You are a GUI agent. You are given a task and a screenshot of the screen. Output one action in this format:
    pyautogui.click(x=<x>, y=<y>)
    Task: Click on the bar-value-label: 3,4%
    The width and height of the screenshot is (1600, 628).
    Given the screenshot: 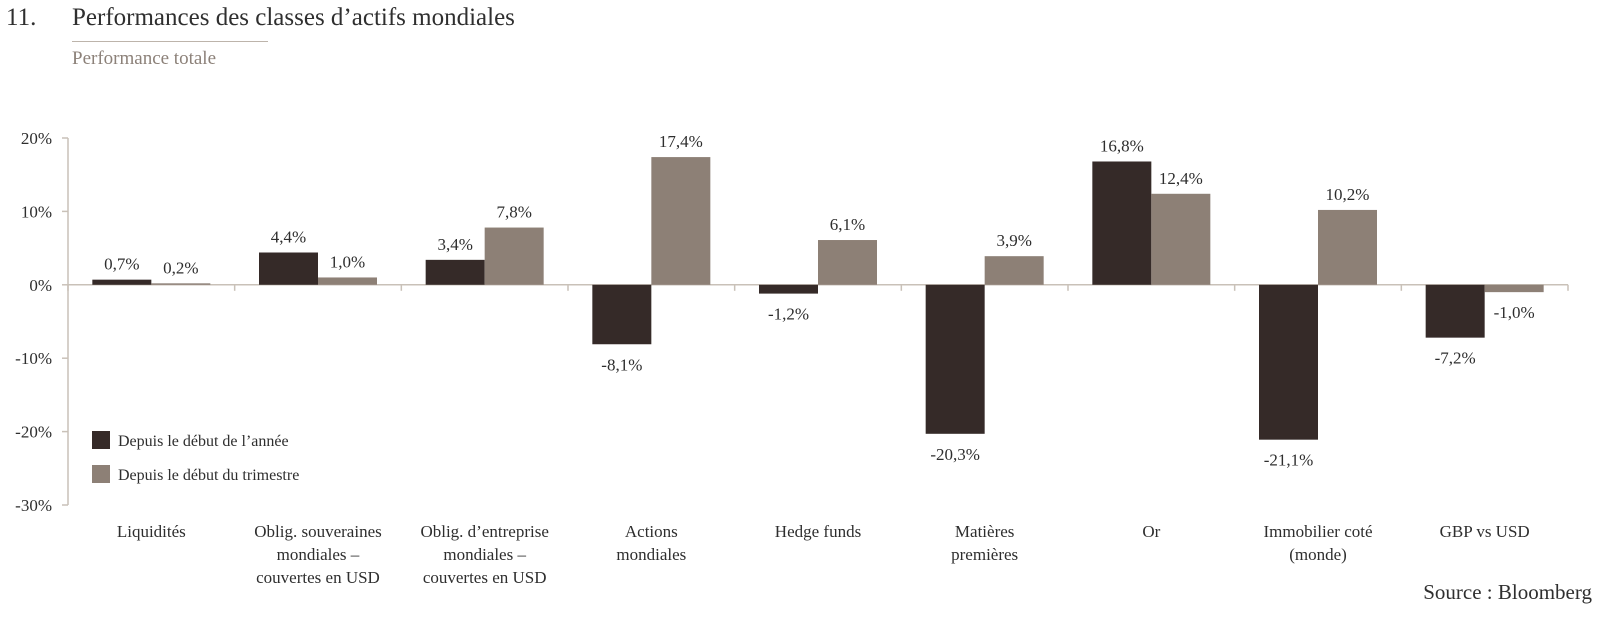 What is the action you would take?
    pyautogui.click(x=454, y=244)
    